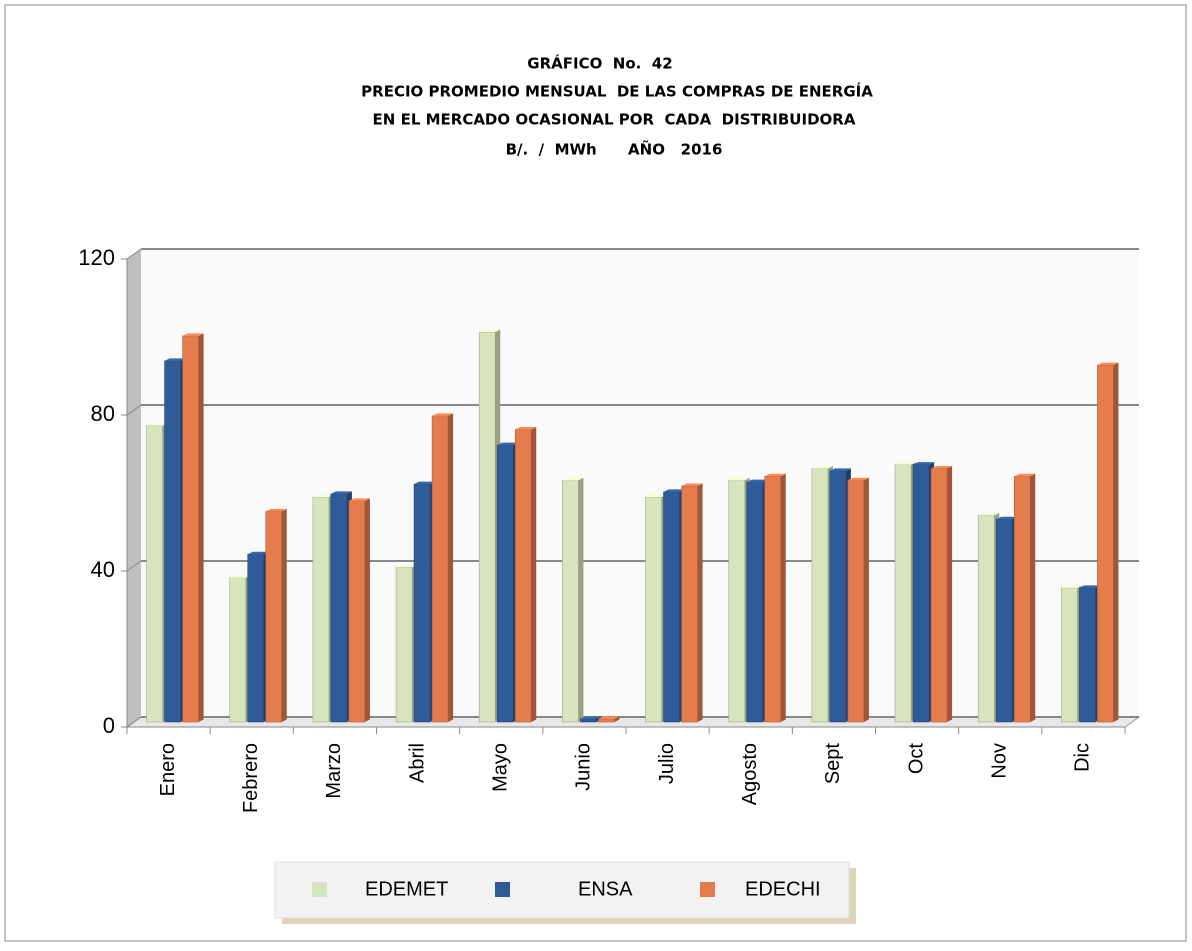 Image resolution: width=1192 pixels, height=951 pixels. I want to click on x-tick-label: Sept, so click(833, 764).